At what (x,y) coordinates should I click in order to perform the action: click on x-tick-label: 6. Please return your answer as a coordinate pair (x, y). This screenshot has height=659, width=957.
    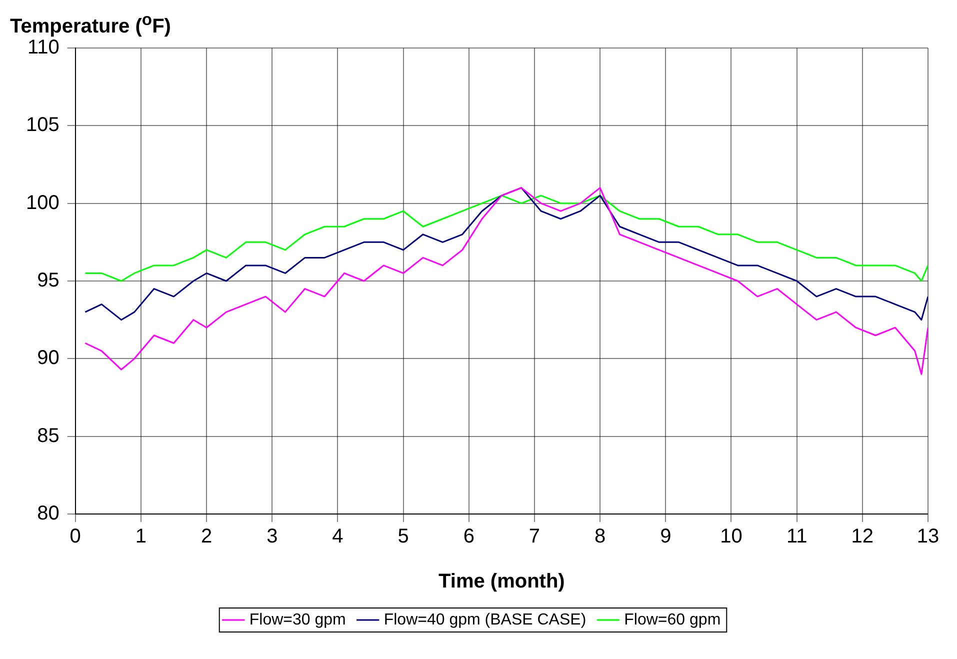
    Looking at the image, I should click on (468, 537).